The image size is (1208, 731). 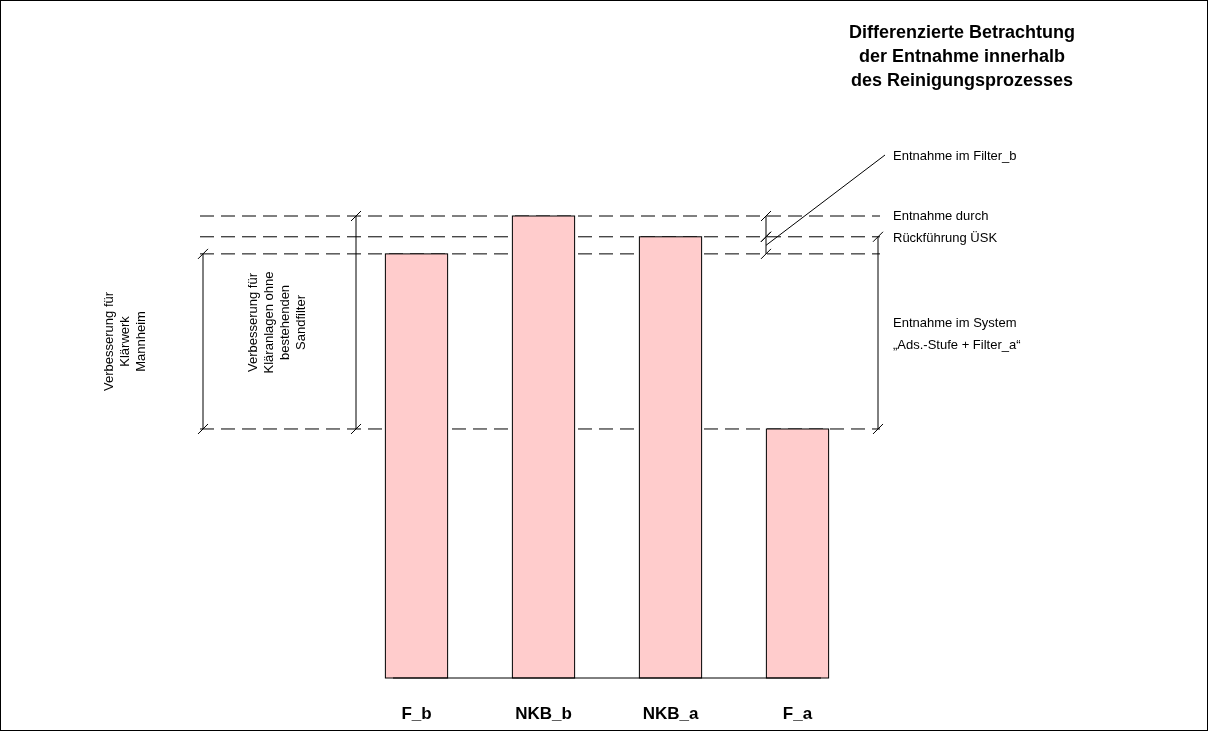 I want to click on x-tick-label: NKB_a, so click(x=670, y=713).